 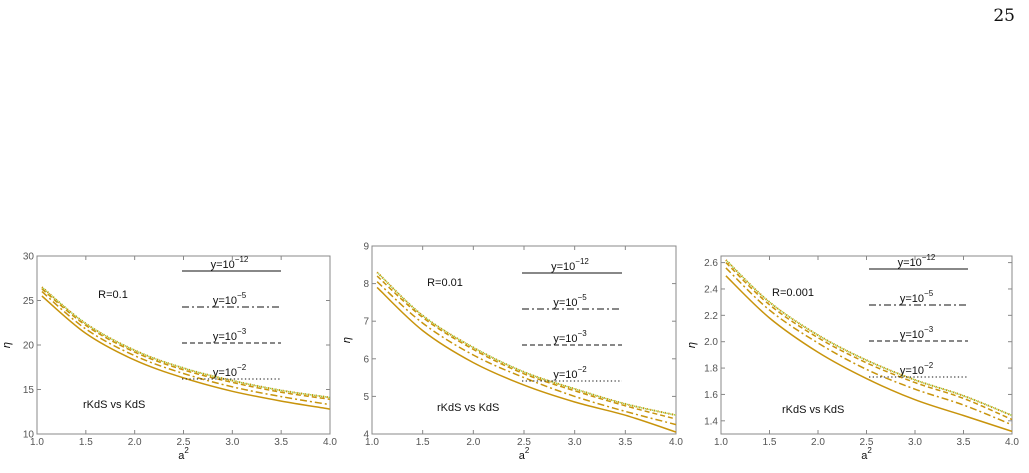 I want to click on y-tick-label: 2.4, so click(x=711, y=289).